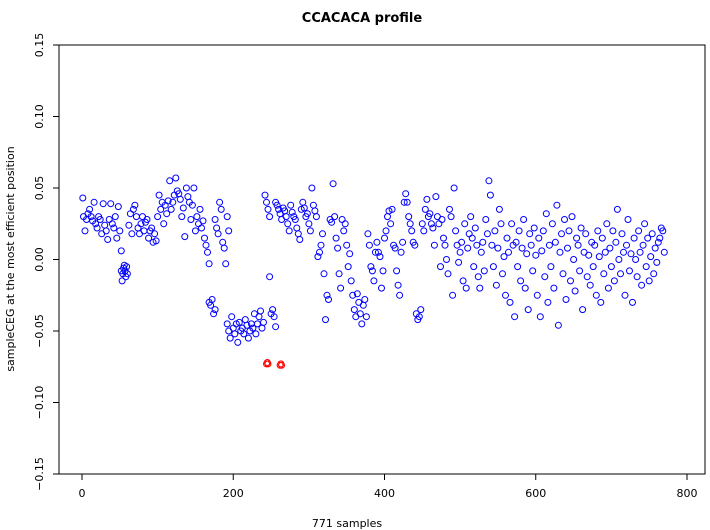 This screenshot has width=710, height=530. Describe the element at coordinates (362, 18) in the screenshot. I see `chart-title: CCACACA profile` at that location.